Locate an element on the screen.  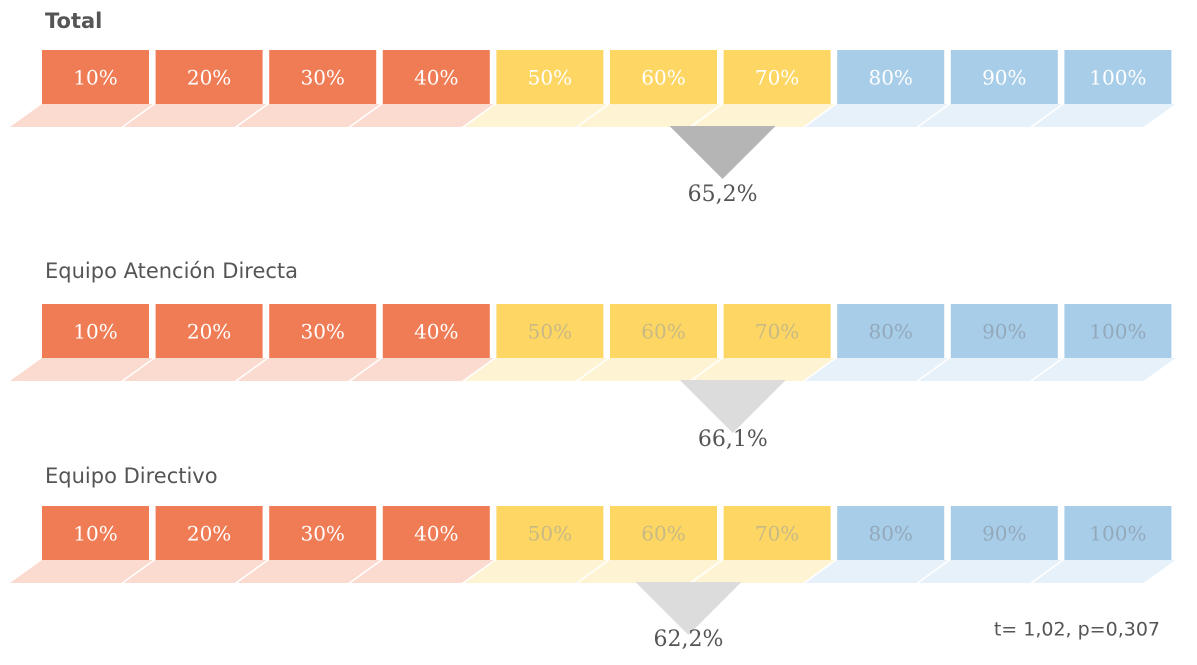
row-title: Total is located at coordinates (73, 21).